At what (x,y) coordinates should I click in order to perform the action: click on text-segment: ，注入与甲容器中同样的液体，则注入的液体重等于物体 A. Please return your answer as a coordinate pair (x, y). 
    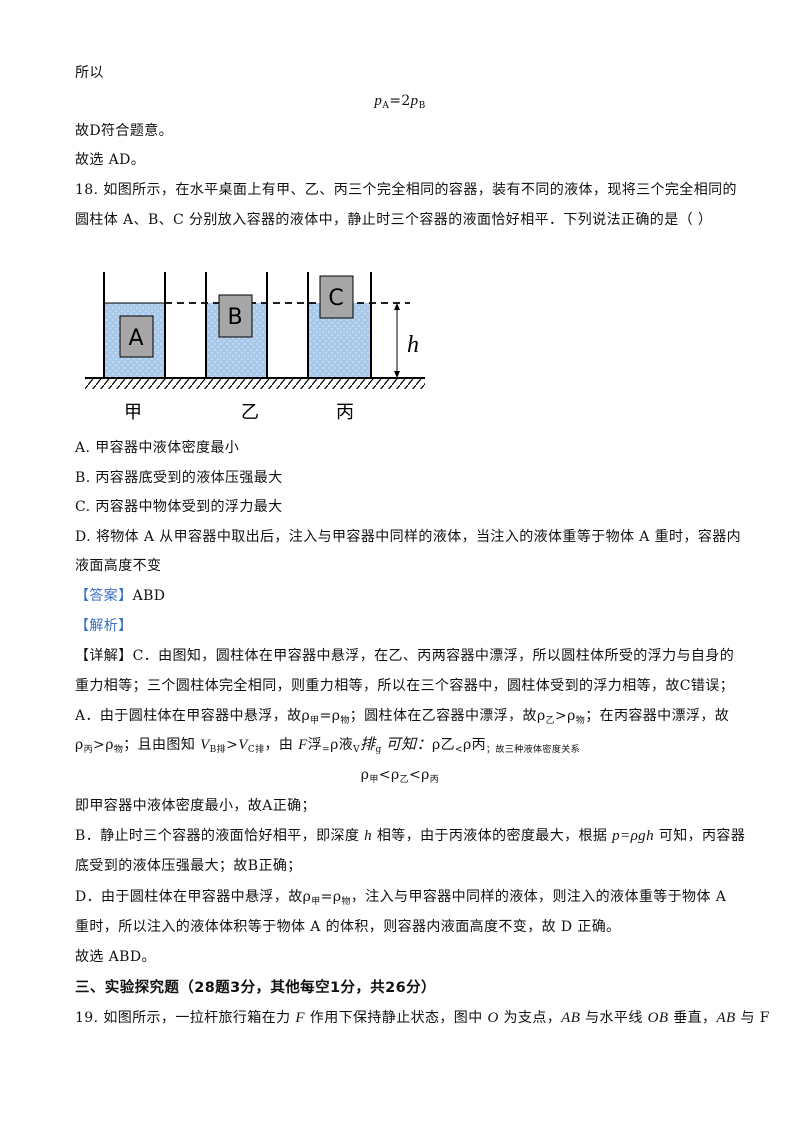
    Looking at the image, I should click on (538, 897).